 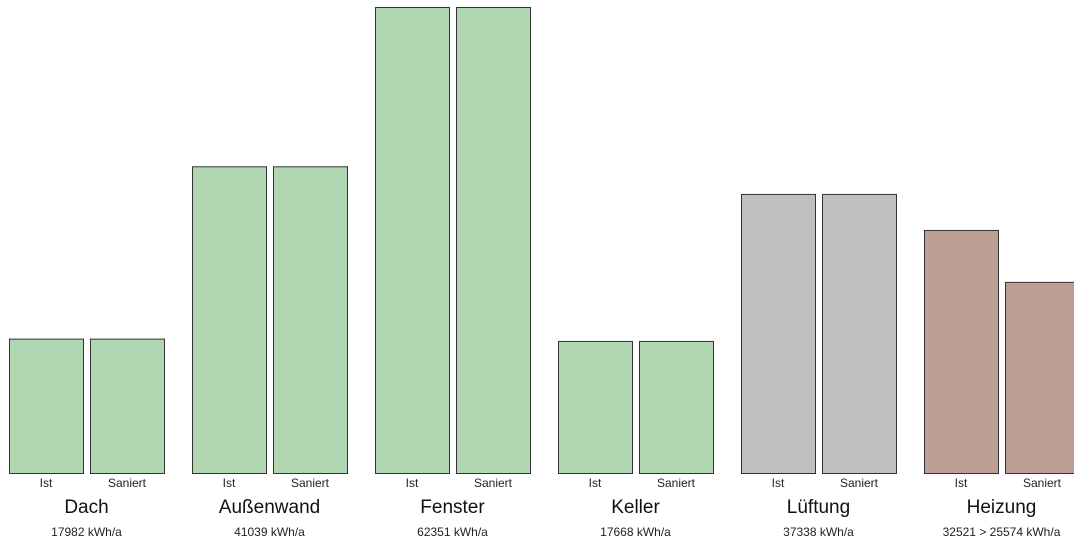 What do you see at coordinates (635, 532) in the screenshot?
I see `value-label: 17668 kWh/a` at bounding box center [635, 532].